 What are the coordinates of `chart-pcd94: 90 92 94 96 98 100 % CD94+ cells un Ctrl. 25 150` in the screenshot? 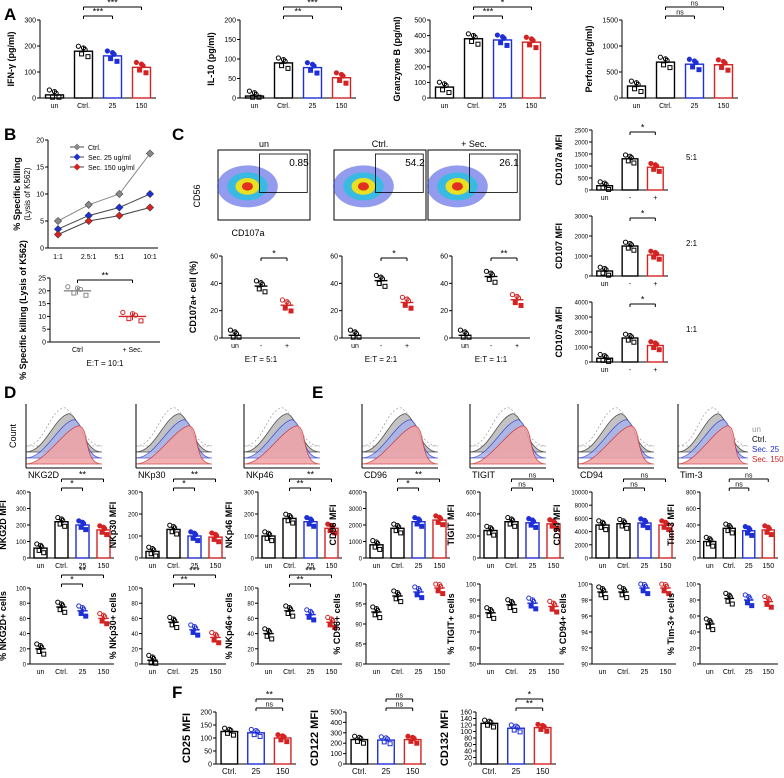 It's located at (617, 628).